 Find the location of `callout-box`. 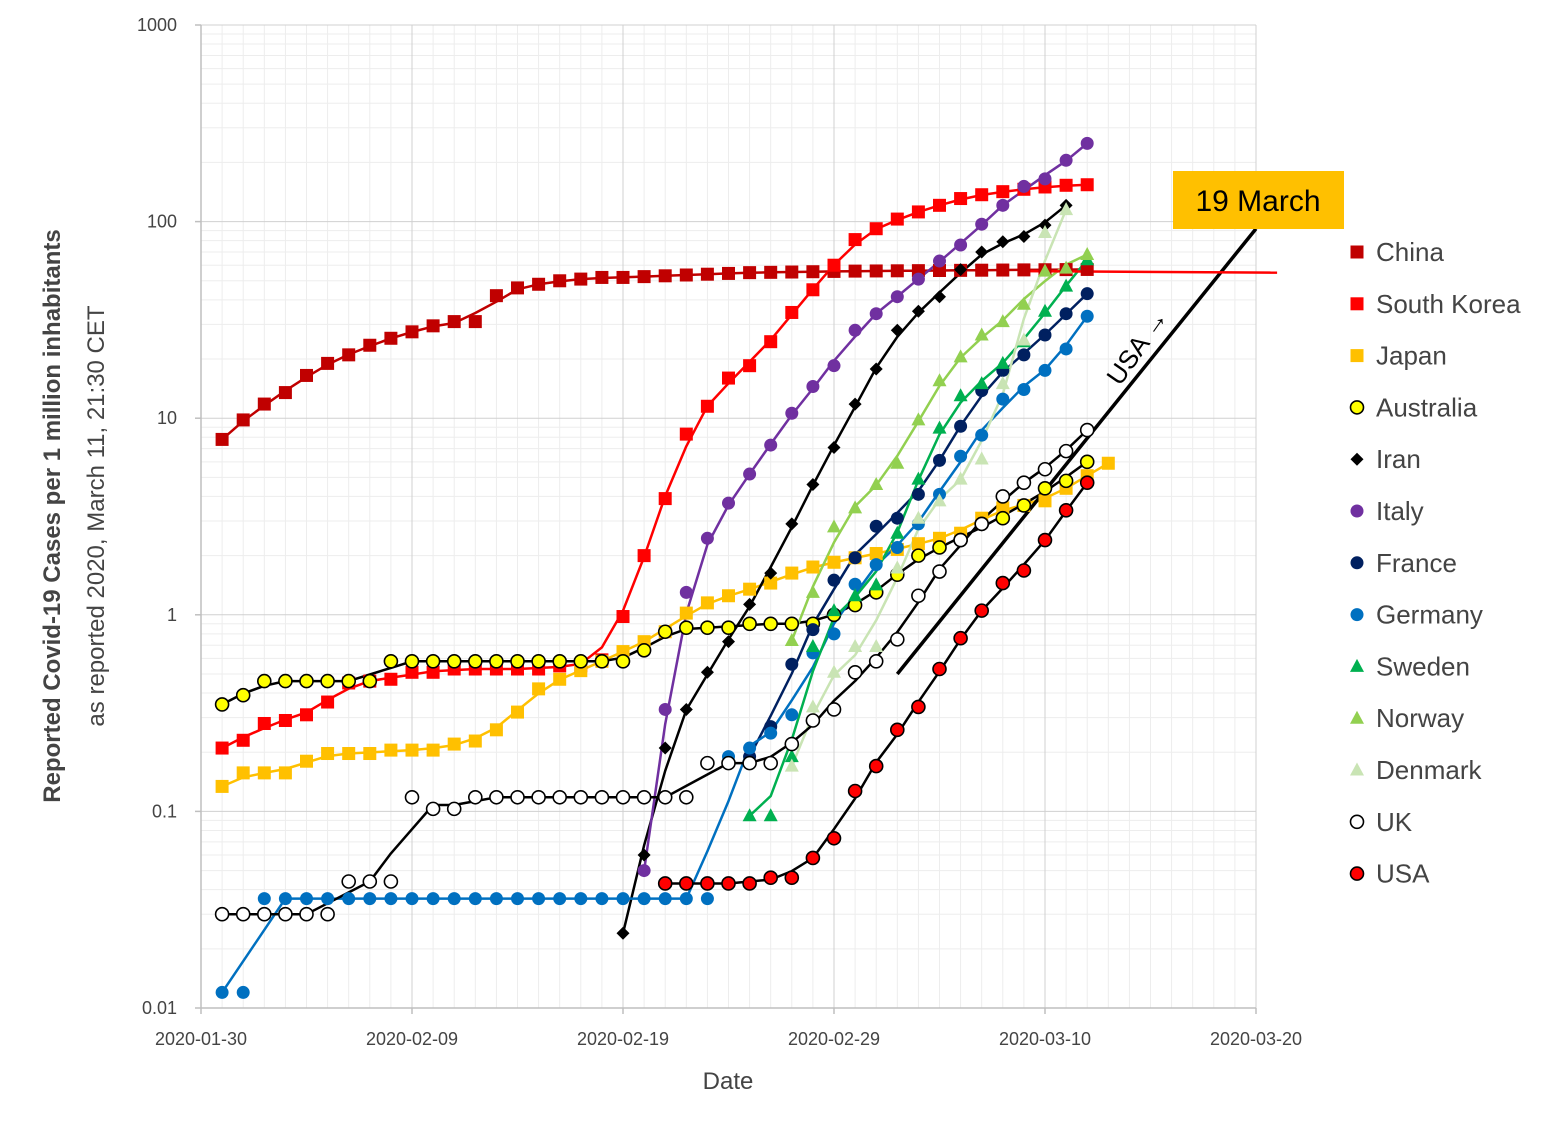

callout-box is located at coordinates (1258, 200).